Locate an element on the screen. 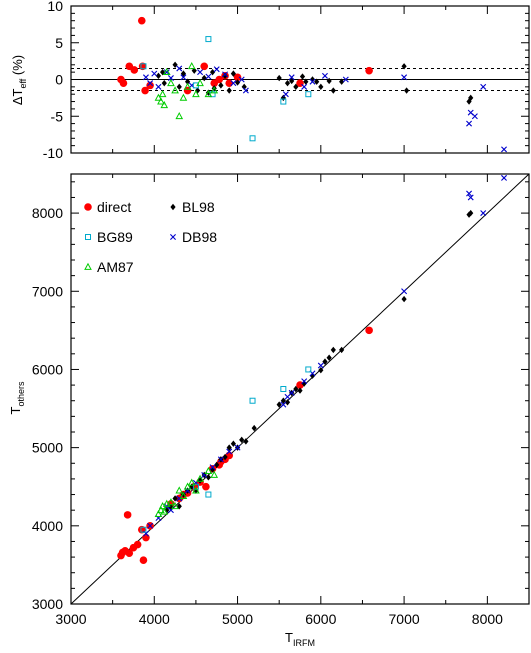 The image size is (531, 653). legend-label: direct is located at coordinates (114, 207).